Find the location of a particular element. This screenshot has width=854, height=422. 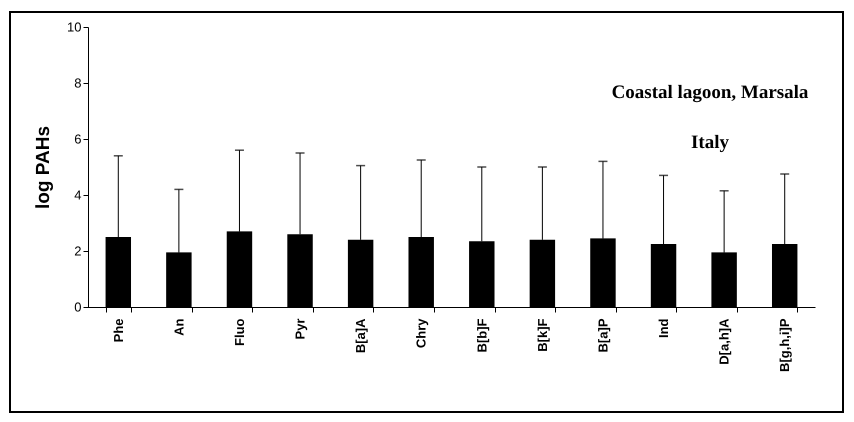

x-tick-label: B[a]P is located at coordinates (602, 335).